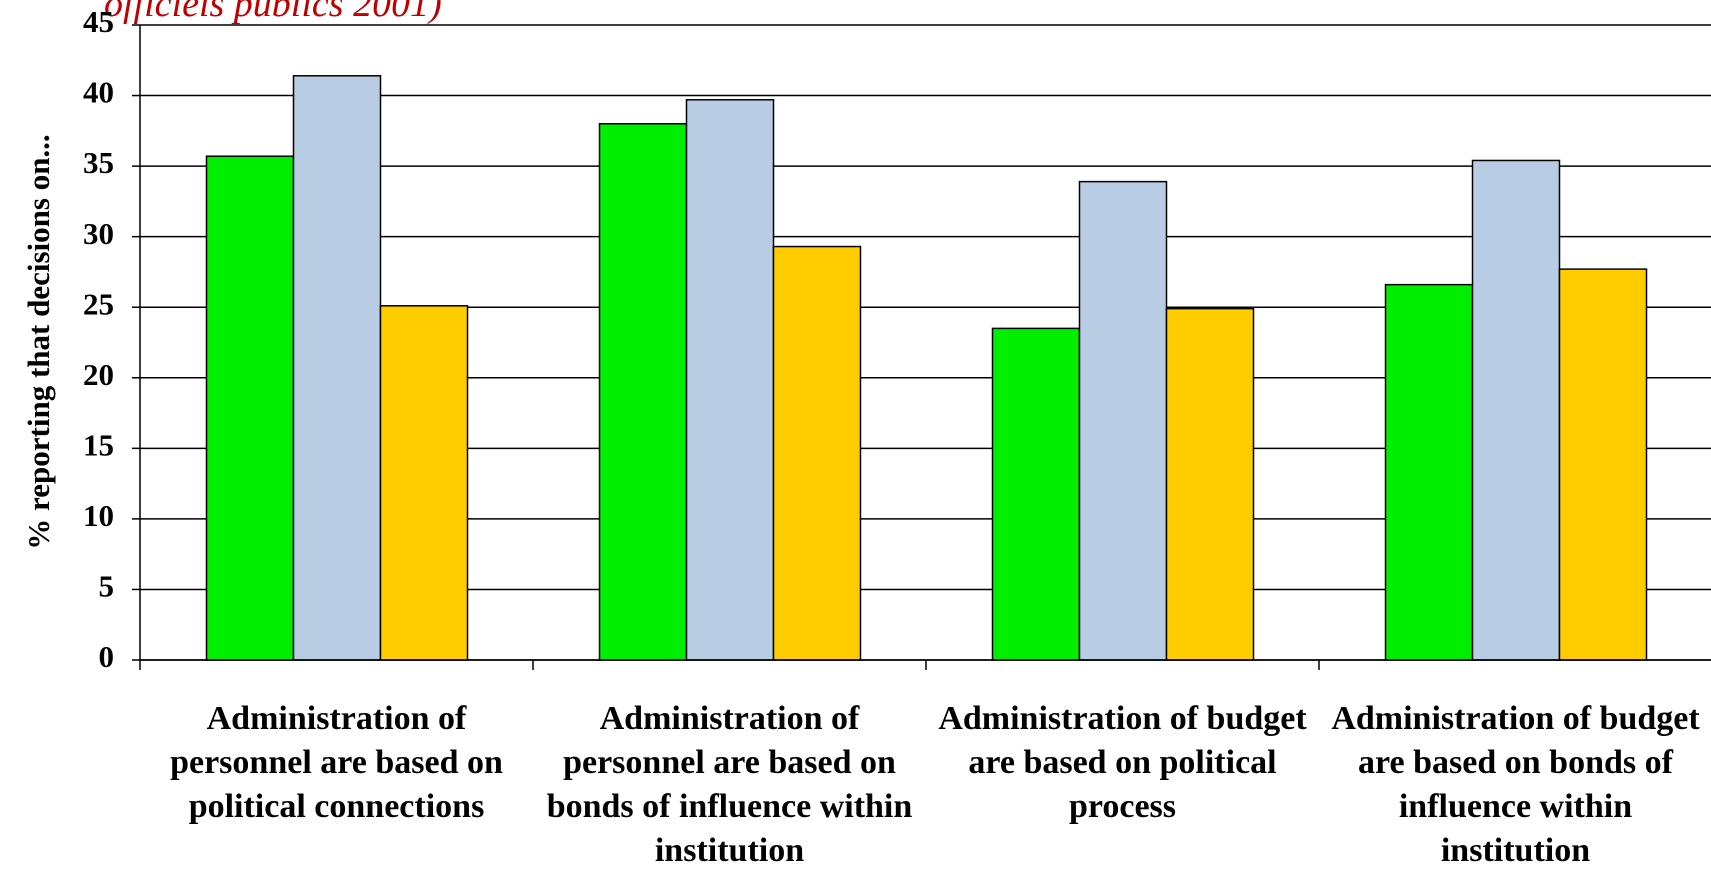 Image resolution: width=1711 pixels, height=878 pixels. What do you see at coordinates (98, 92) in the screenshot?
I see `y-tick-label: 40` at bounding box center [98, 92].